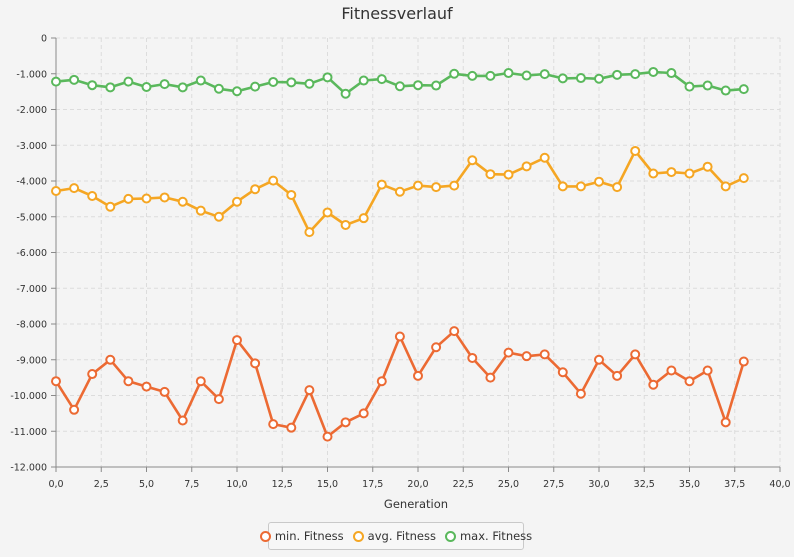 Image resolution: width=794 pixels, height=557 pixels. I want to click on y-tick-label: -8.000, so click(31, 325).